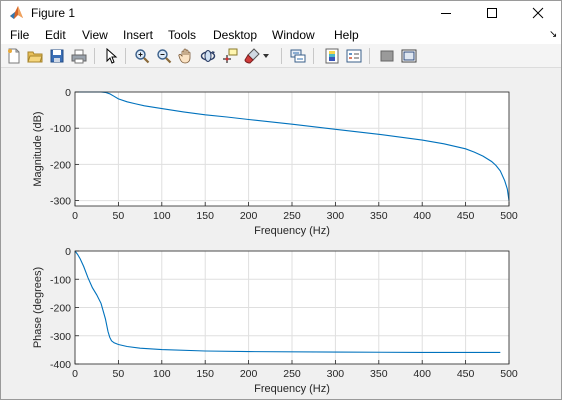  I want to click on menu-overflow-arrow-icon: ↘, so click(553, 34).